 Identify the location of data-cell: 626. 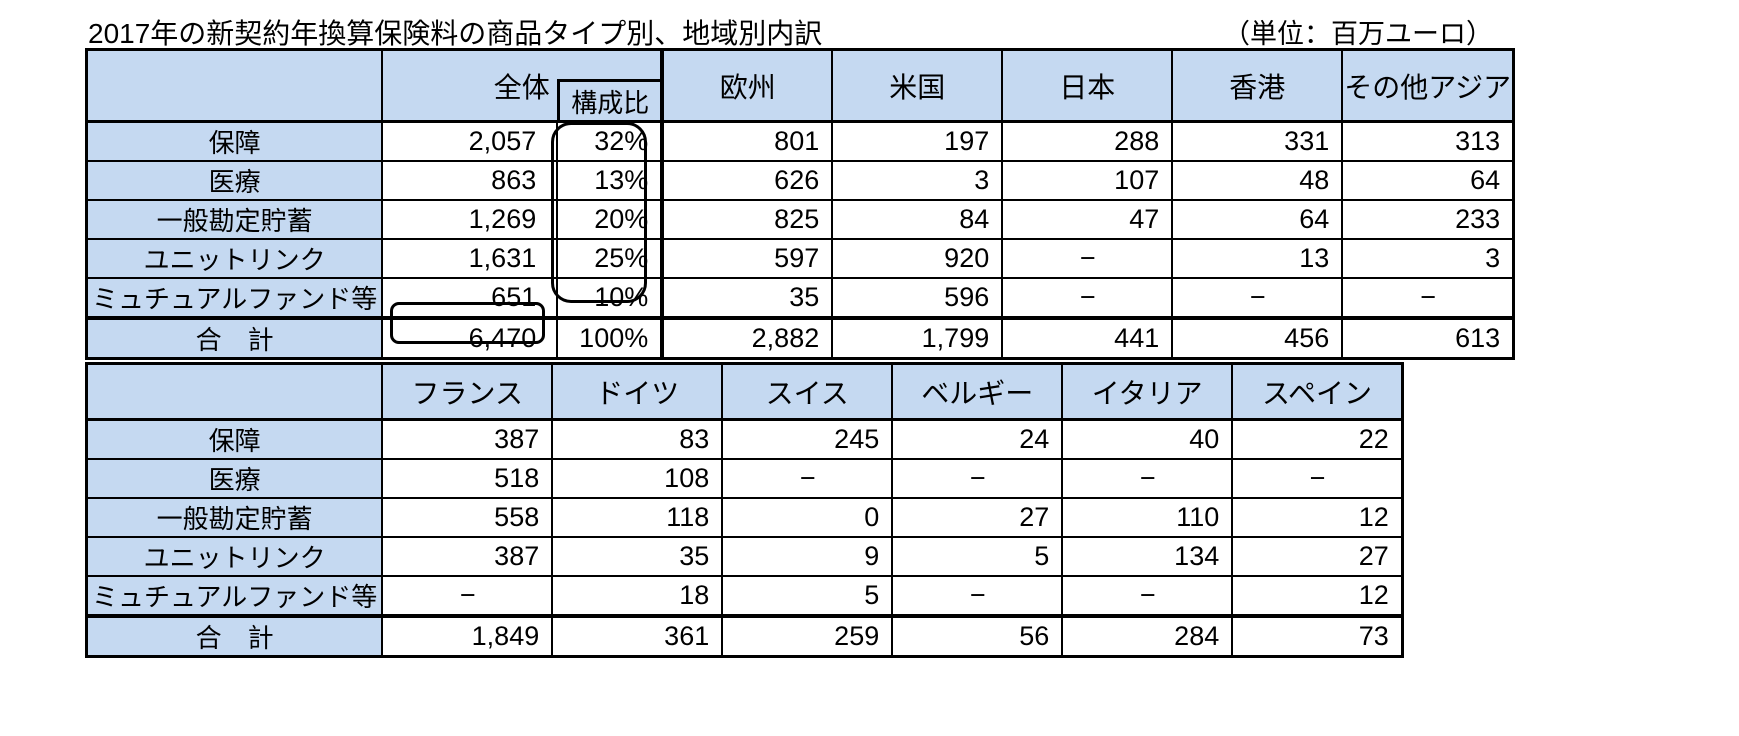
(747, 180).